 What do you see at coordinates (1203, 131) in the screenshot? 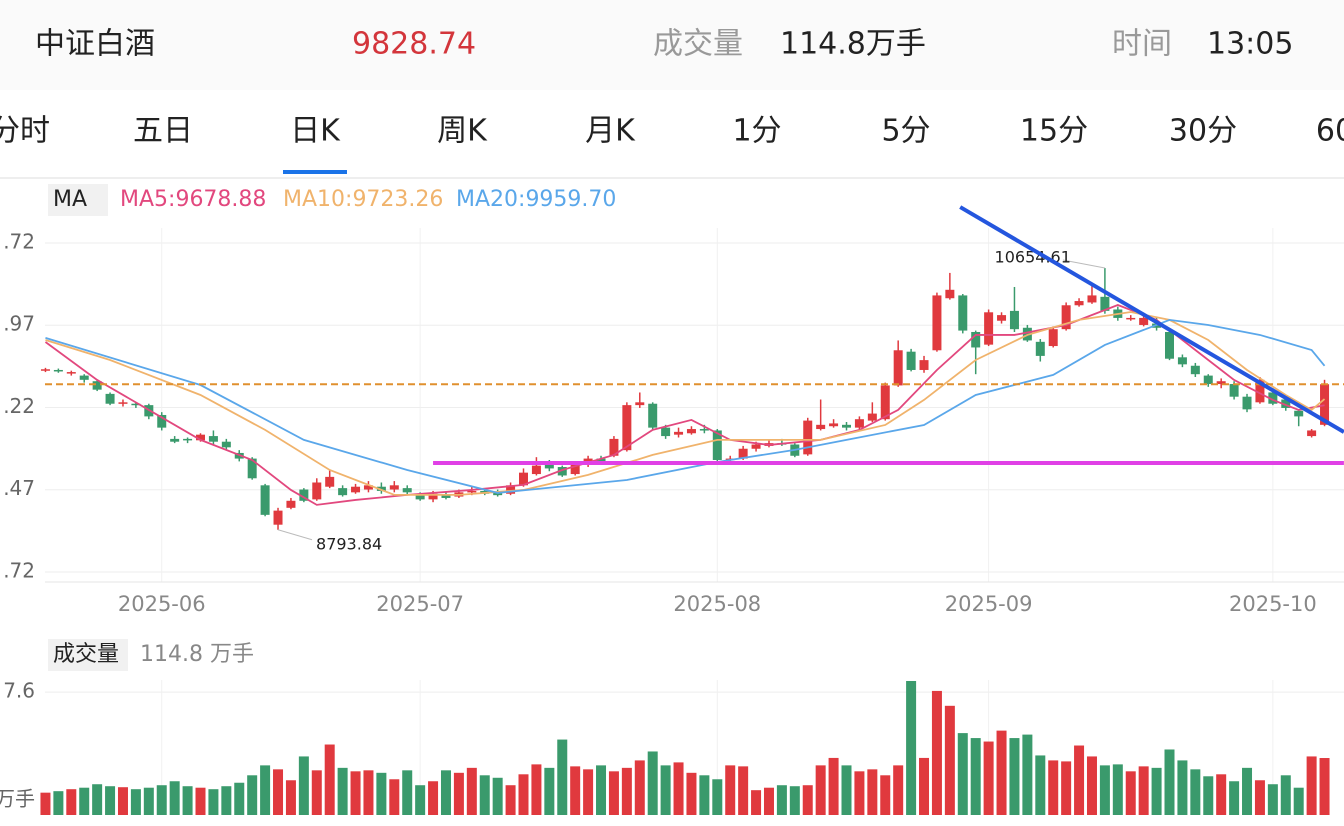
I see `tab: 30分` at bounding box center [1203, 131].